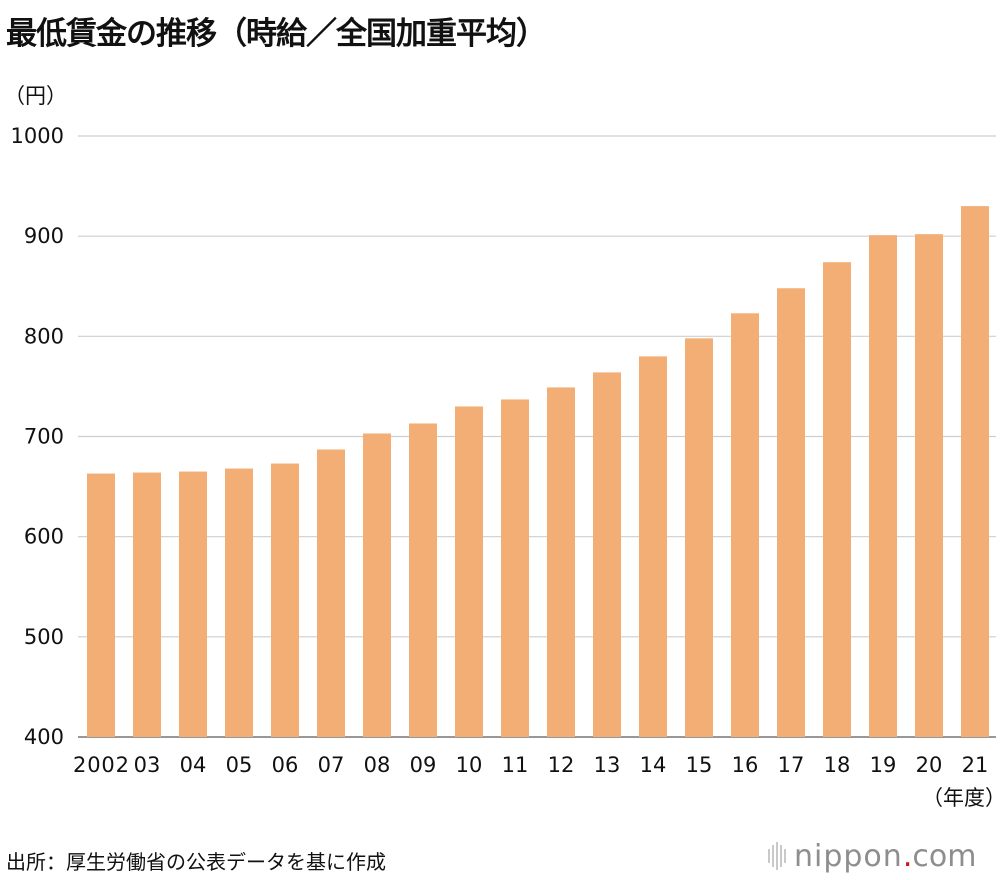 The height and width of the screenshot is (880, 1000). I want to click on x-tick-label: 21, so click(975, 765).